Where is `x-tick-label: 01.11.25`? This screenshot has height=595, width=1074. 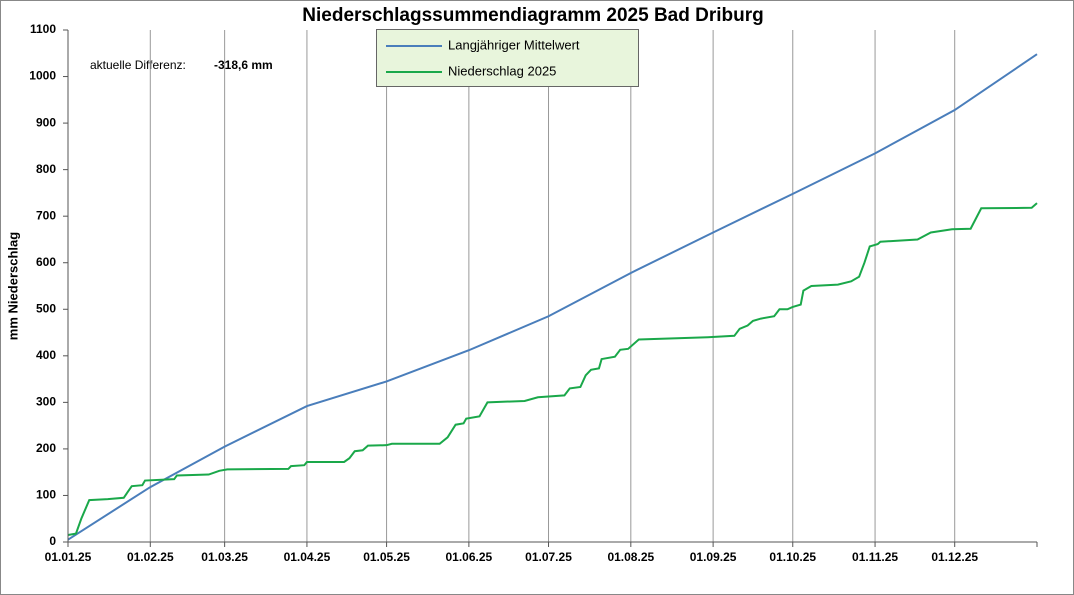
x-tick-label: 01.11.25 is located at coordinates (875, 557).